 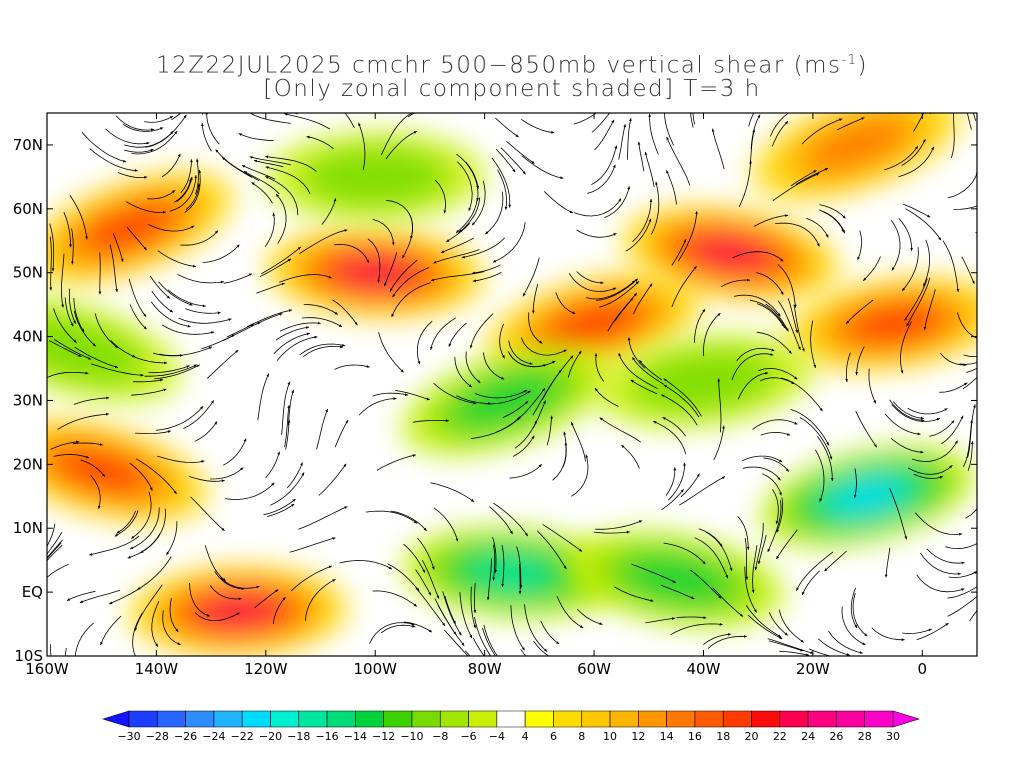 I want to click on lon-tick-label: 60W, so click(x=594, y=669).